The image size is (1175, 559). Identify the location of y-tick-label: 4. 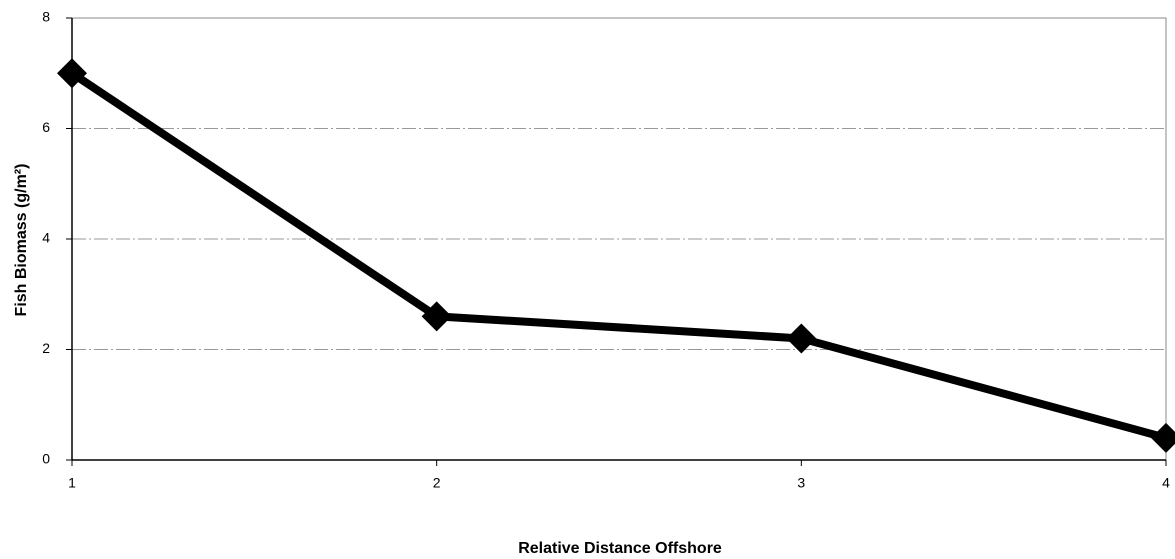
(46, 238).